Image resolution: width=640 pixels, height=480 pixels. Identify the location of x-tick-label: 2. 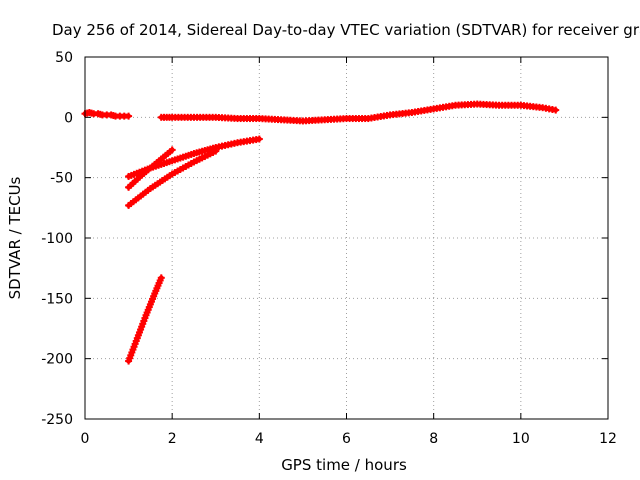
(172, 439).